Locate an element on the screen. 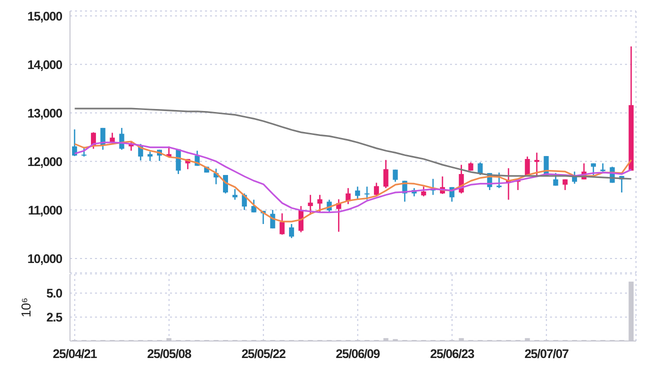 Image resolution: width=645 pixels, height=368 pixels. x-tick-label: 25/05/22 is located at coordinates (263, 353).